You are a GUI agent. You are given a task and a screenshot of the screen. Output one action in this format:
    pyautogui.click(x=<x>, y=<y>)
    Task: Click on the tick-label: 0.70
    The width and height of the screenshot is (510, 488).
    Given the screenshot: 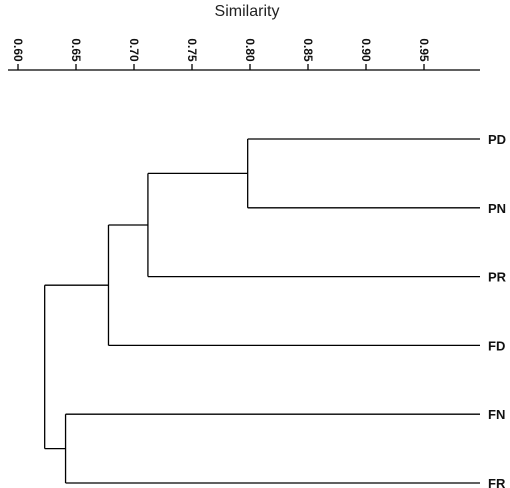 What is the action you would take?
    pyautogui.click(x=134, y=50)
    